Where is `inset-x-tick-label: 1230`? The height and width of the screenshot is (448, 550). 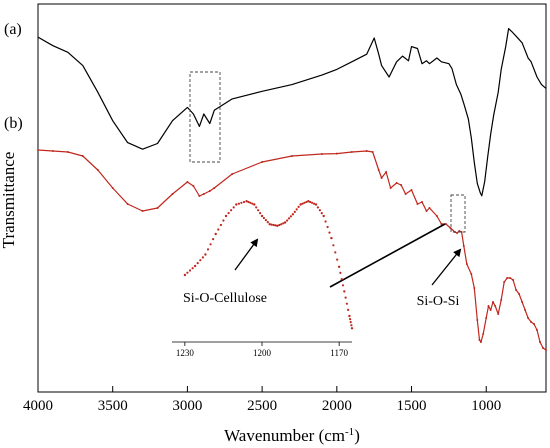 inset-x-tick-label: 1230 is located at coordinates (185, 353).